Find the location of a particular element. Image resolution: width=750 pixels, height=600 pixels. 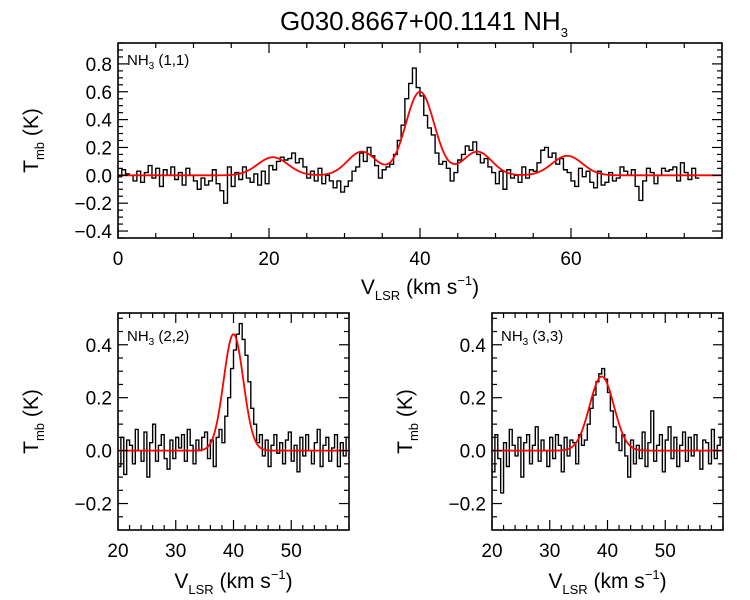

figure-title: G030.8667+00.1141 NH3 is located at coordinates (424, 23).